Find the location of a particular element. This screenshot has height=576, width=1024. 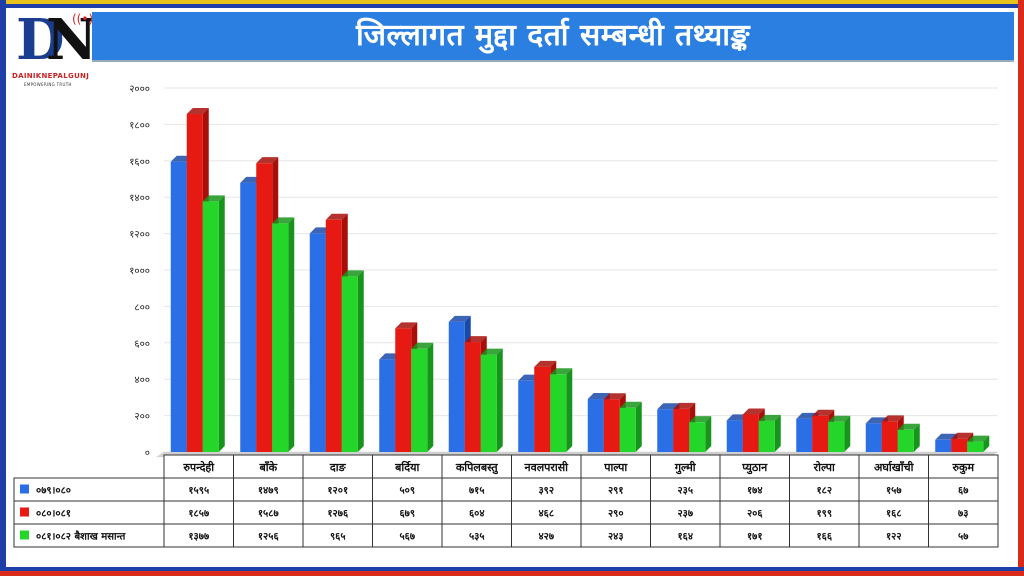

data-label: ७३ is located at coordinates (963, 514).